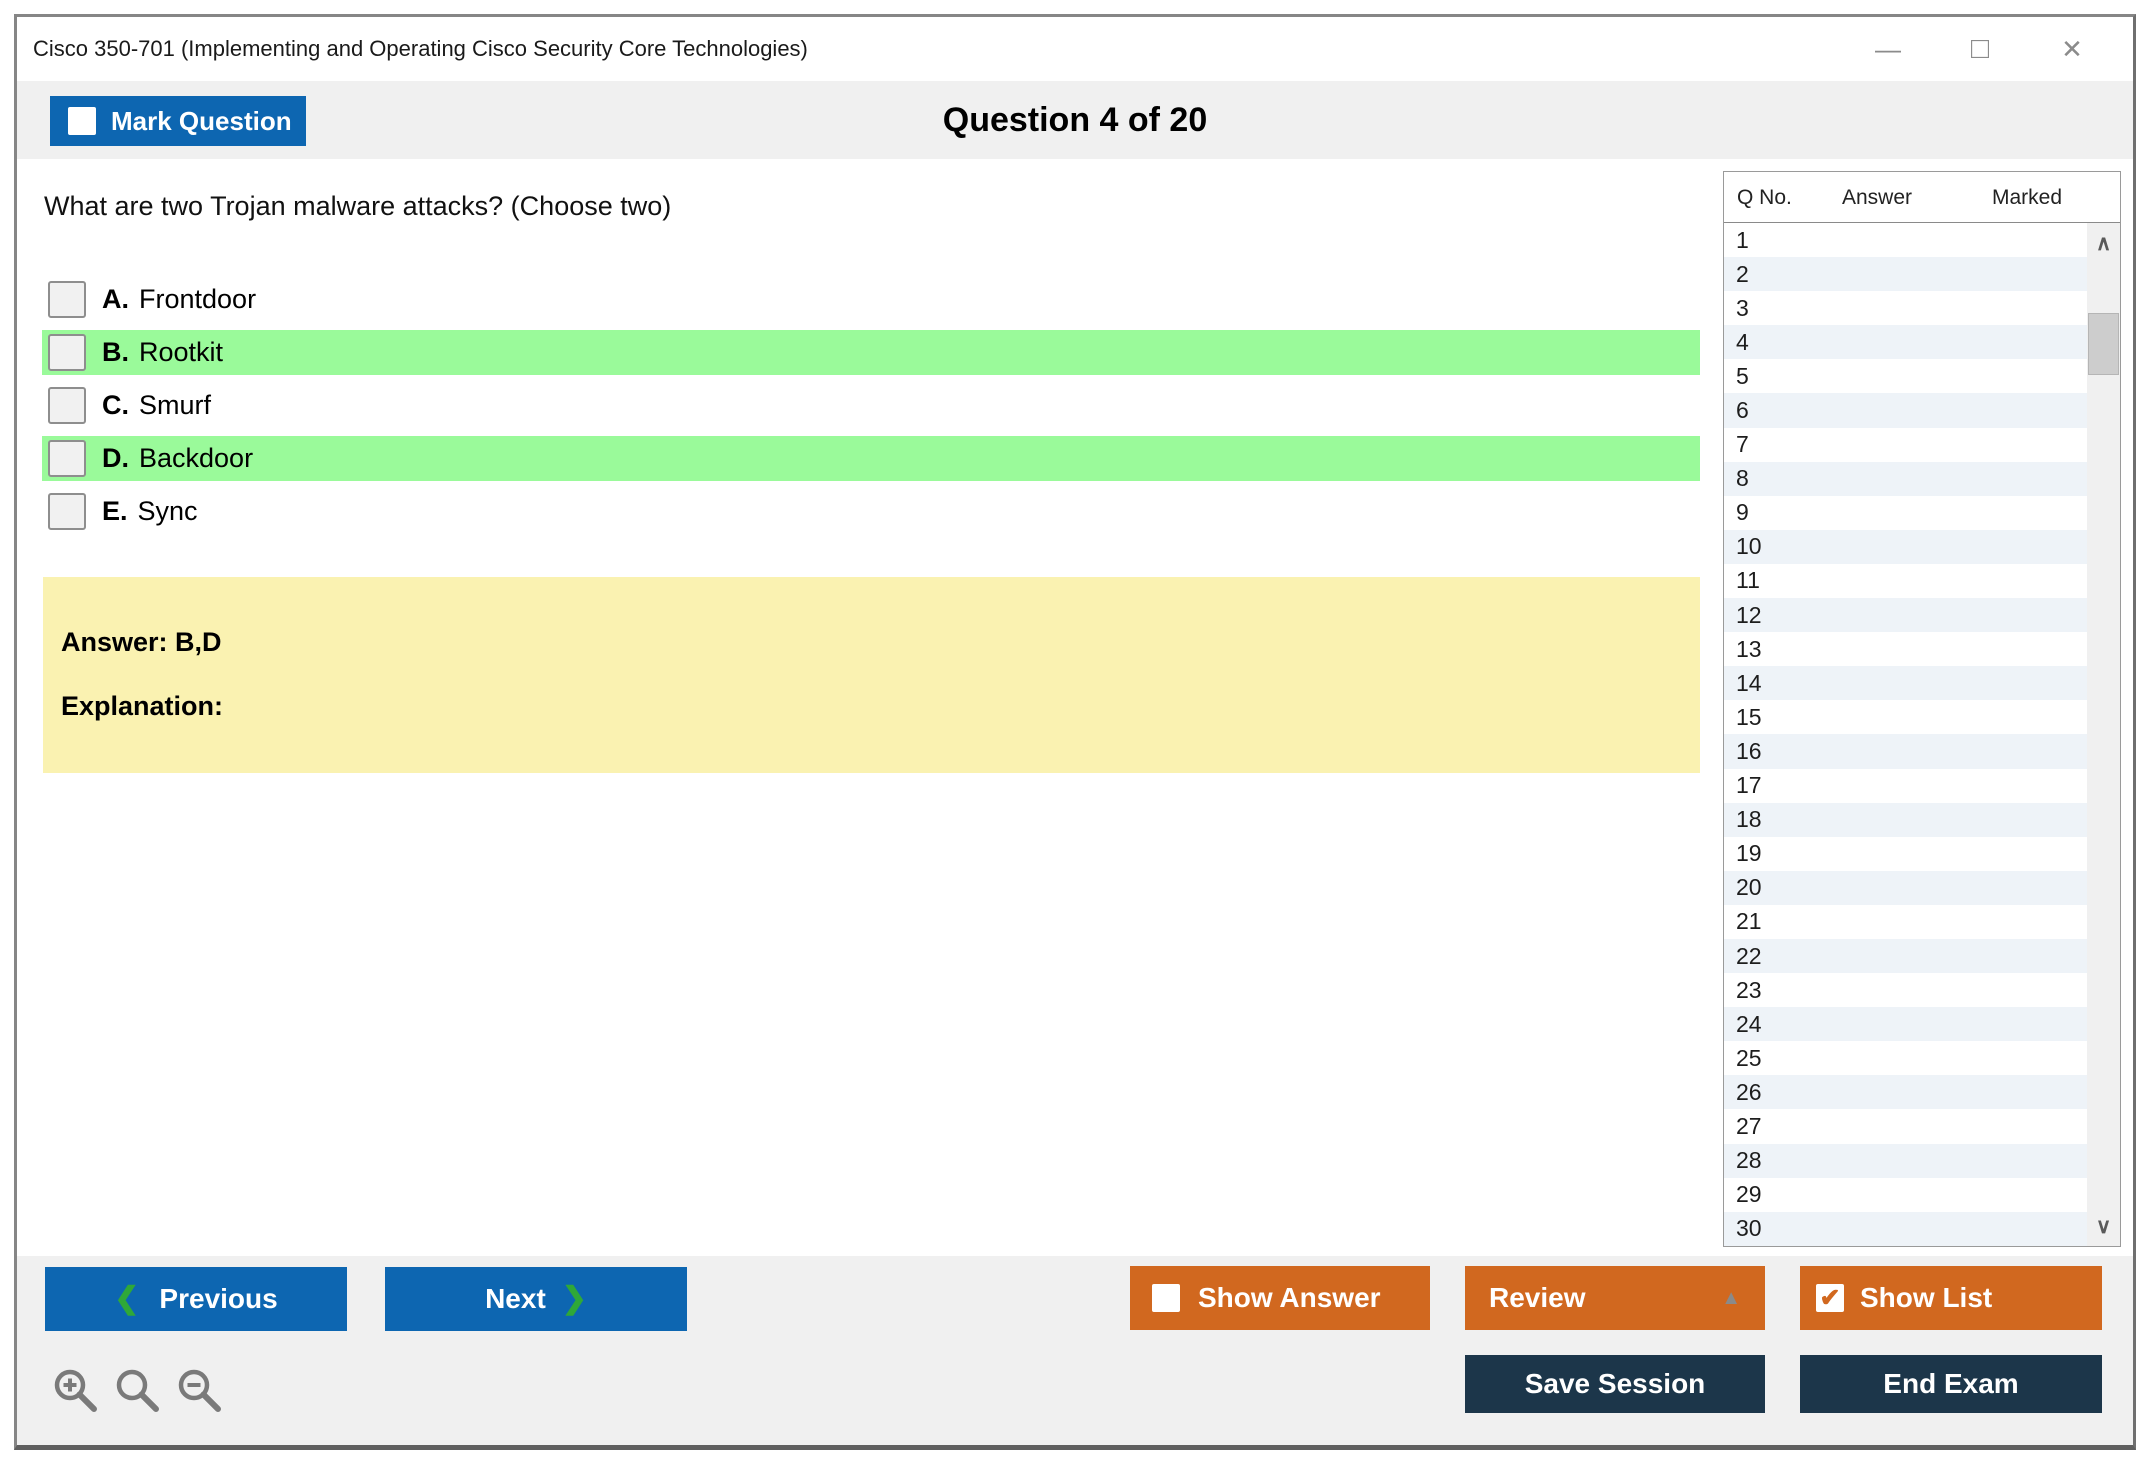  I want to click on show-answer-button: Show Answer, so click(1280, 1298).